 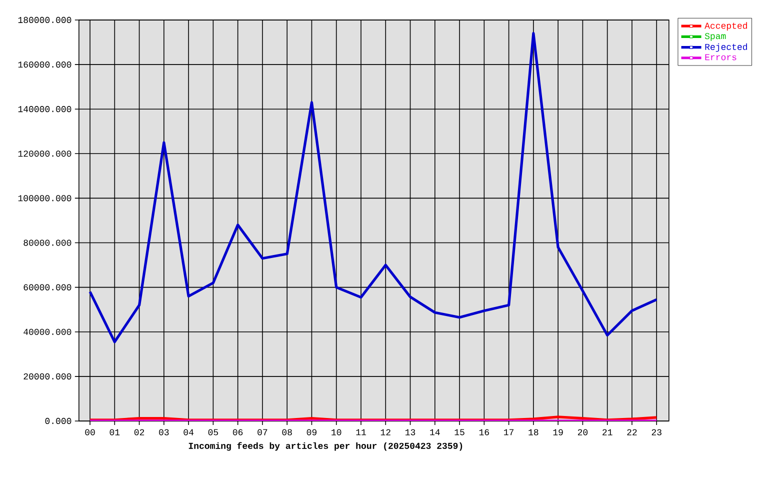 What do you see at coordinates (48, 376) in the screenshot?
I see `y-tick-label: 20000.000` at bounding box center [48, 376].